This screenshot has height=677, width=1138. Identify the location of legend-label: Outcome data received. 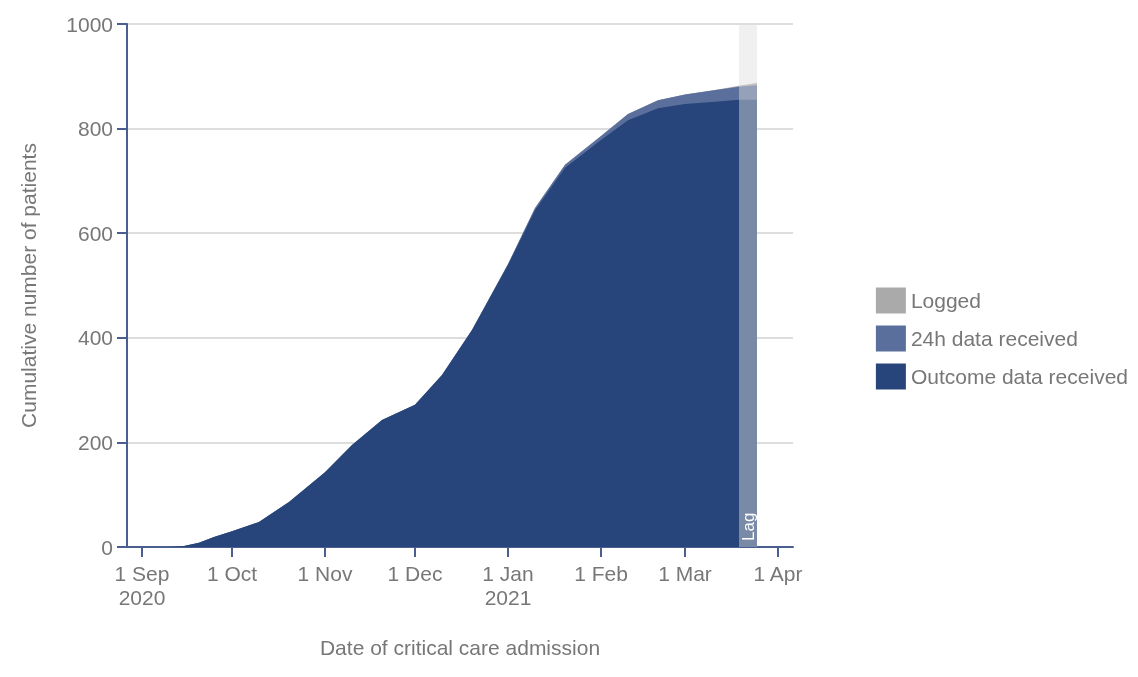
(1019, 376).